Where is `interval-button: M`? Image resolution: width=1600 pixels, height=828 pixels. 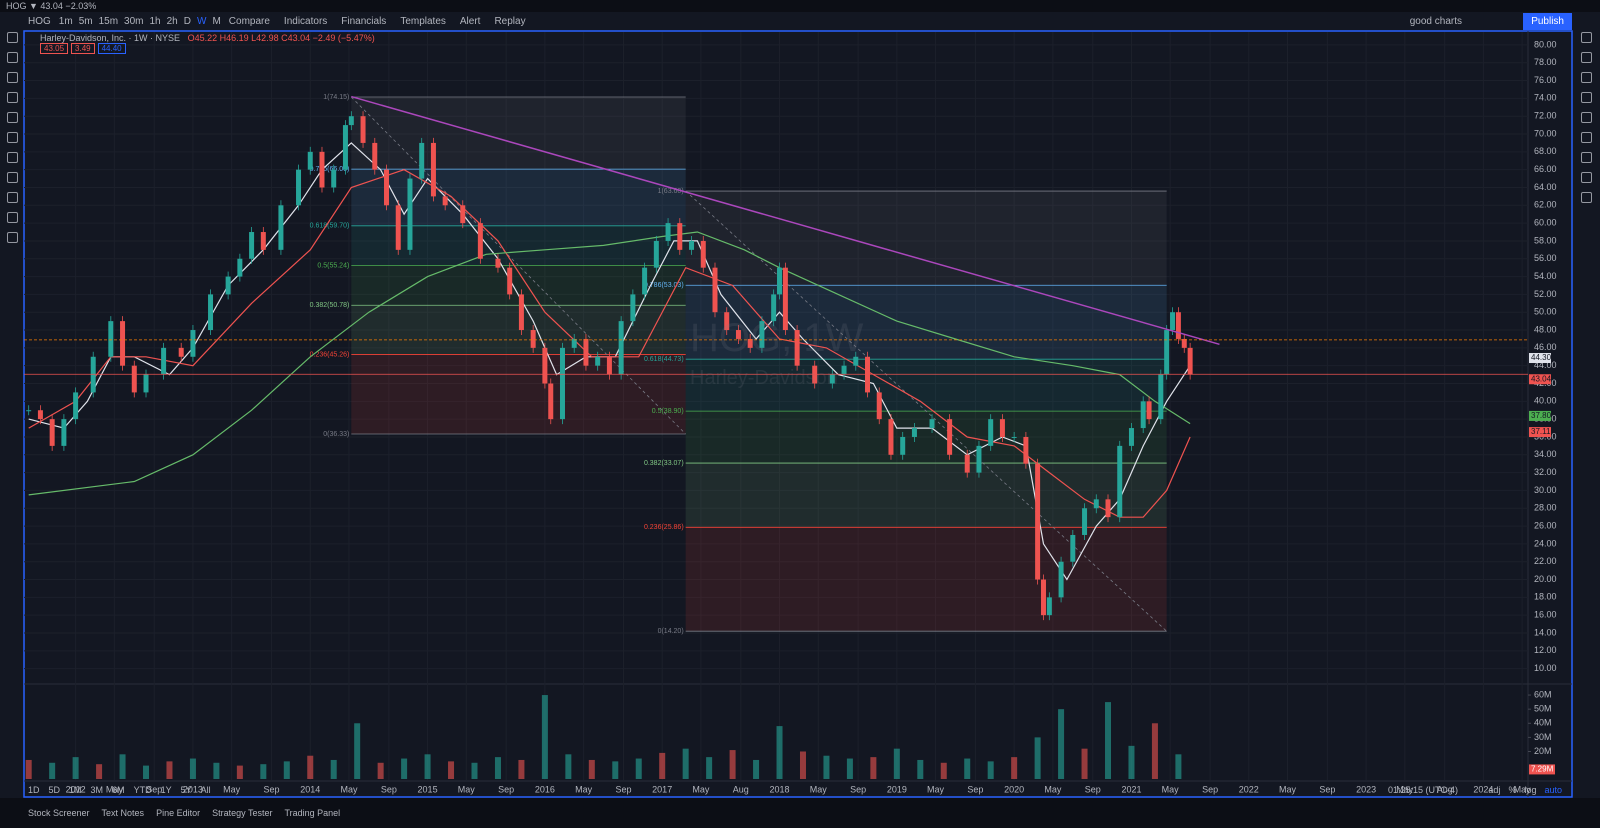 interval-button: M is located at coordinates (216, 21).